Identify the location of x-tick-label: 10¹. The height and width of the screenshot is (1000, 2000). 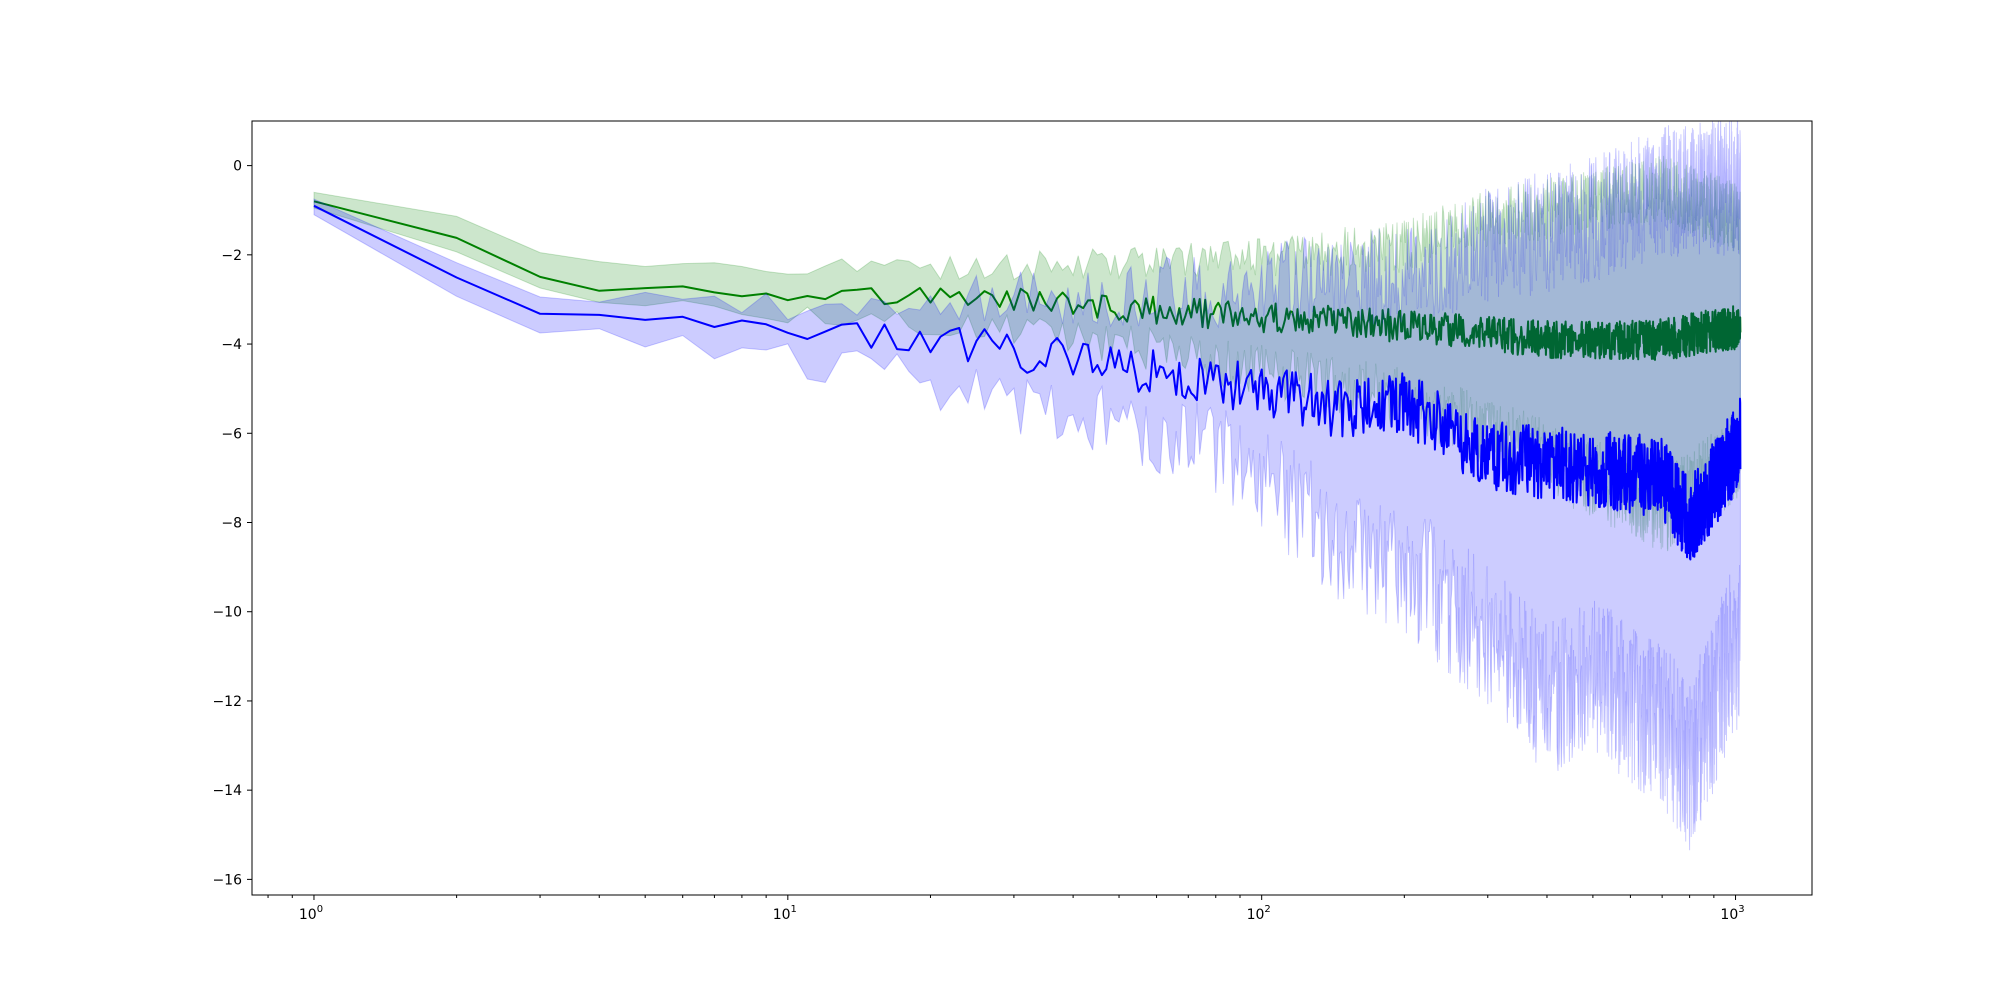
(785, 913).